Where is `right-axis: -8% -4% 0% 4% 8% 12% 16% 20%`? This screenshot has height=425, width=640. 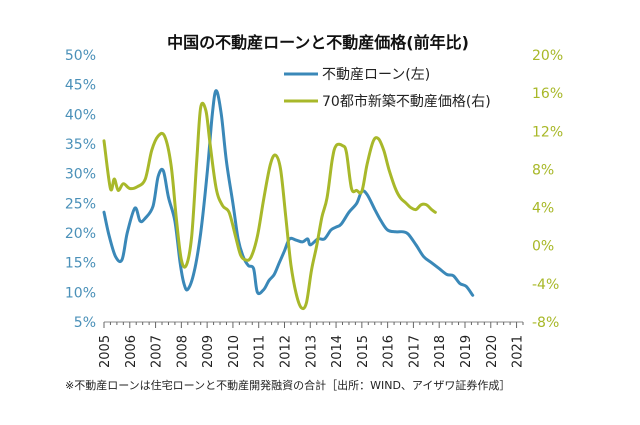 right-axis: -8% -4% 0% 4% 8% 12% 16% 20% is located at coordinates (547, 189).